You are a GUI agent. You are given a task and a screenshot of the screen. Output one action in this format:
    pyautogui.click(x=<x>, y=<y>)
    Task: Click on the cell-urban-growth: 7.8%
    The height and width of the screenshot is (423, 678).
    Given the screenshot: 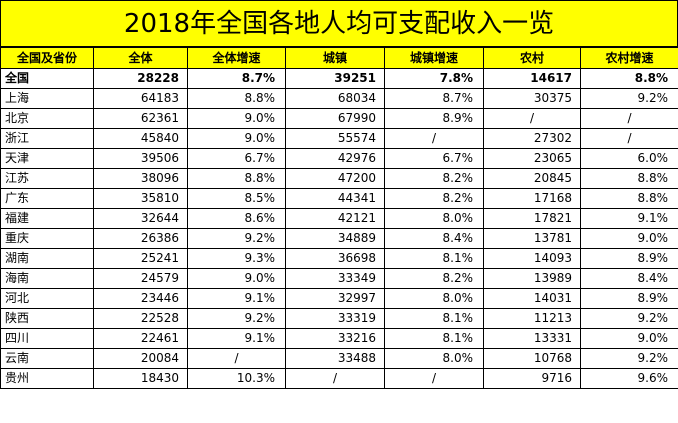 What is the action you would take?
    pyautogui.click(x=434, y=78)
    